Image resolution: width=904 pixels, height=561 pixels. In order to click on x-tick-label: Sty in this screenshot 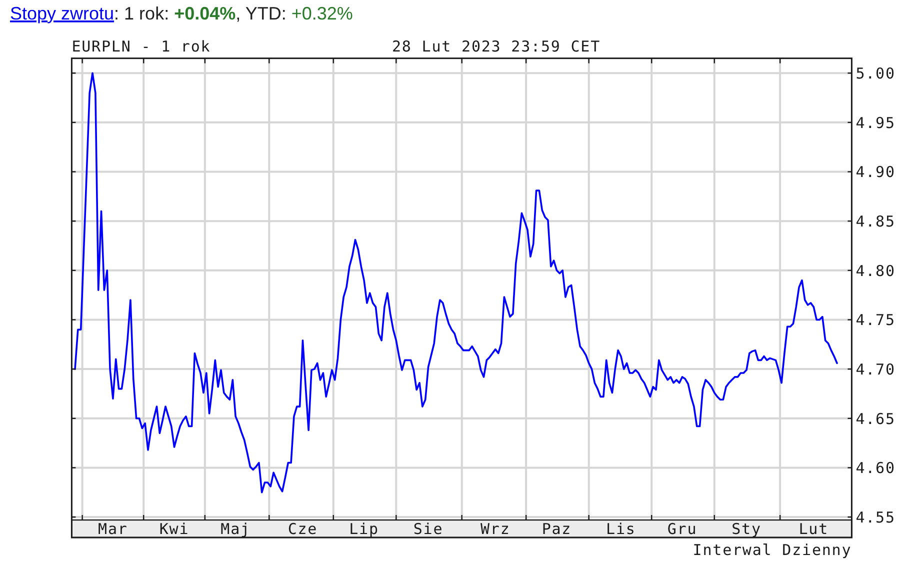, I will do `click(747, 529)`.